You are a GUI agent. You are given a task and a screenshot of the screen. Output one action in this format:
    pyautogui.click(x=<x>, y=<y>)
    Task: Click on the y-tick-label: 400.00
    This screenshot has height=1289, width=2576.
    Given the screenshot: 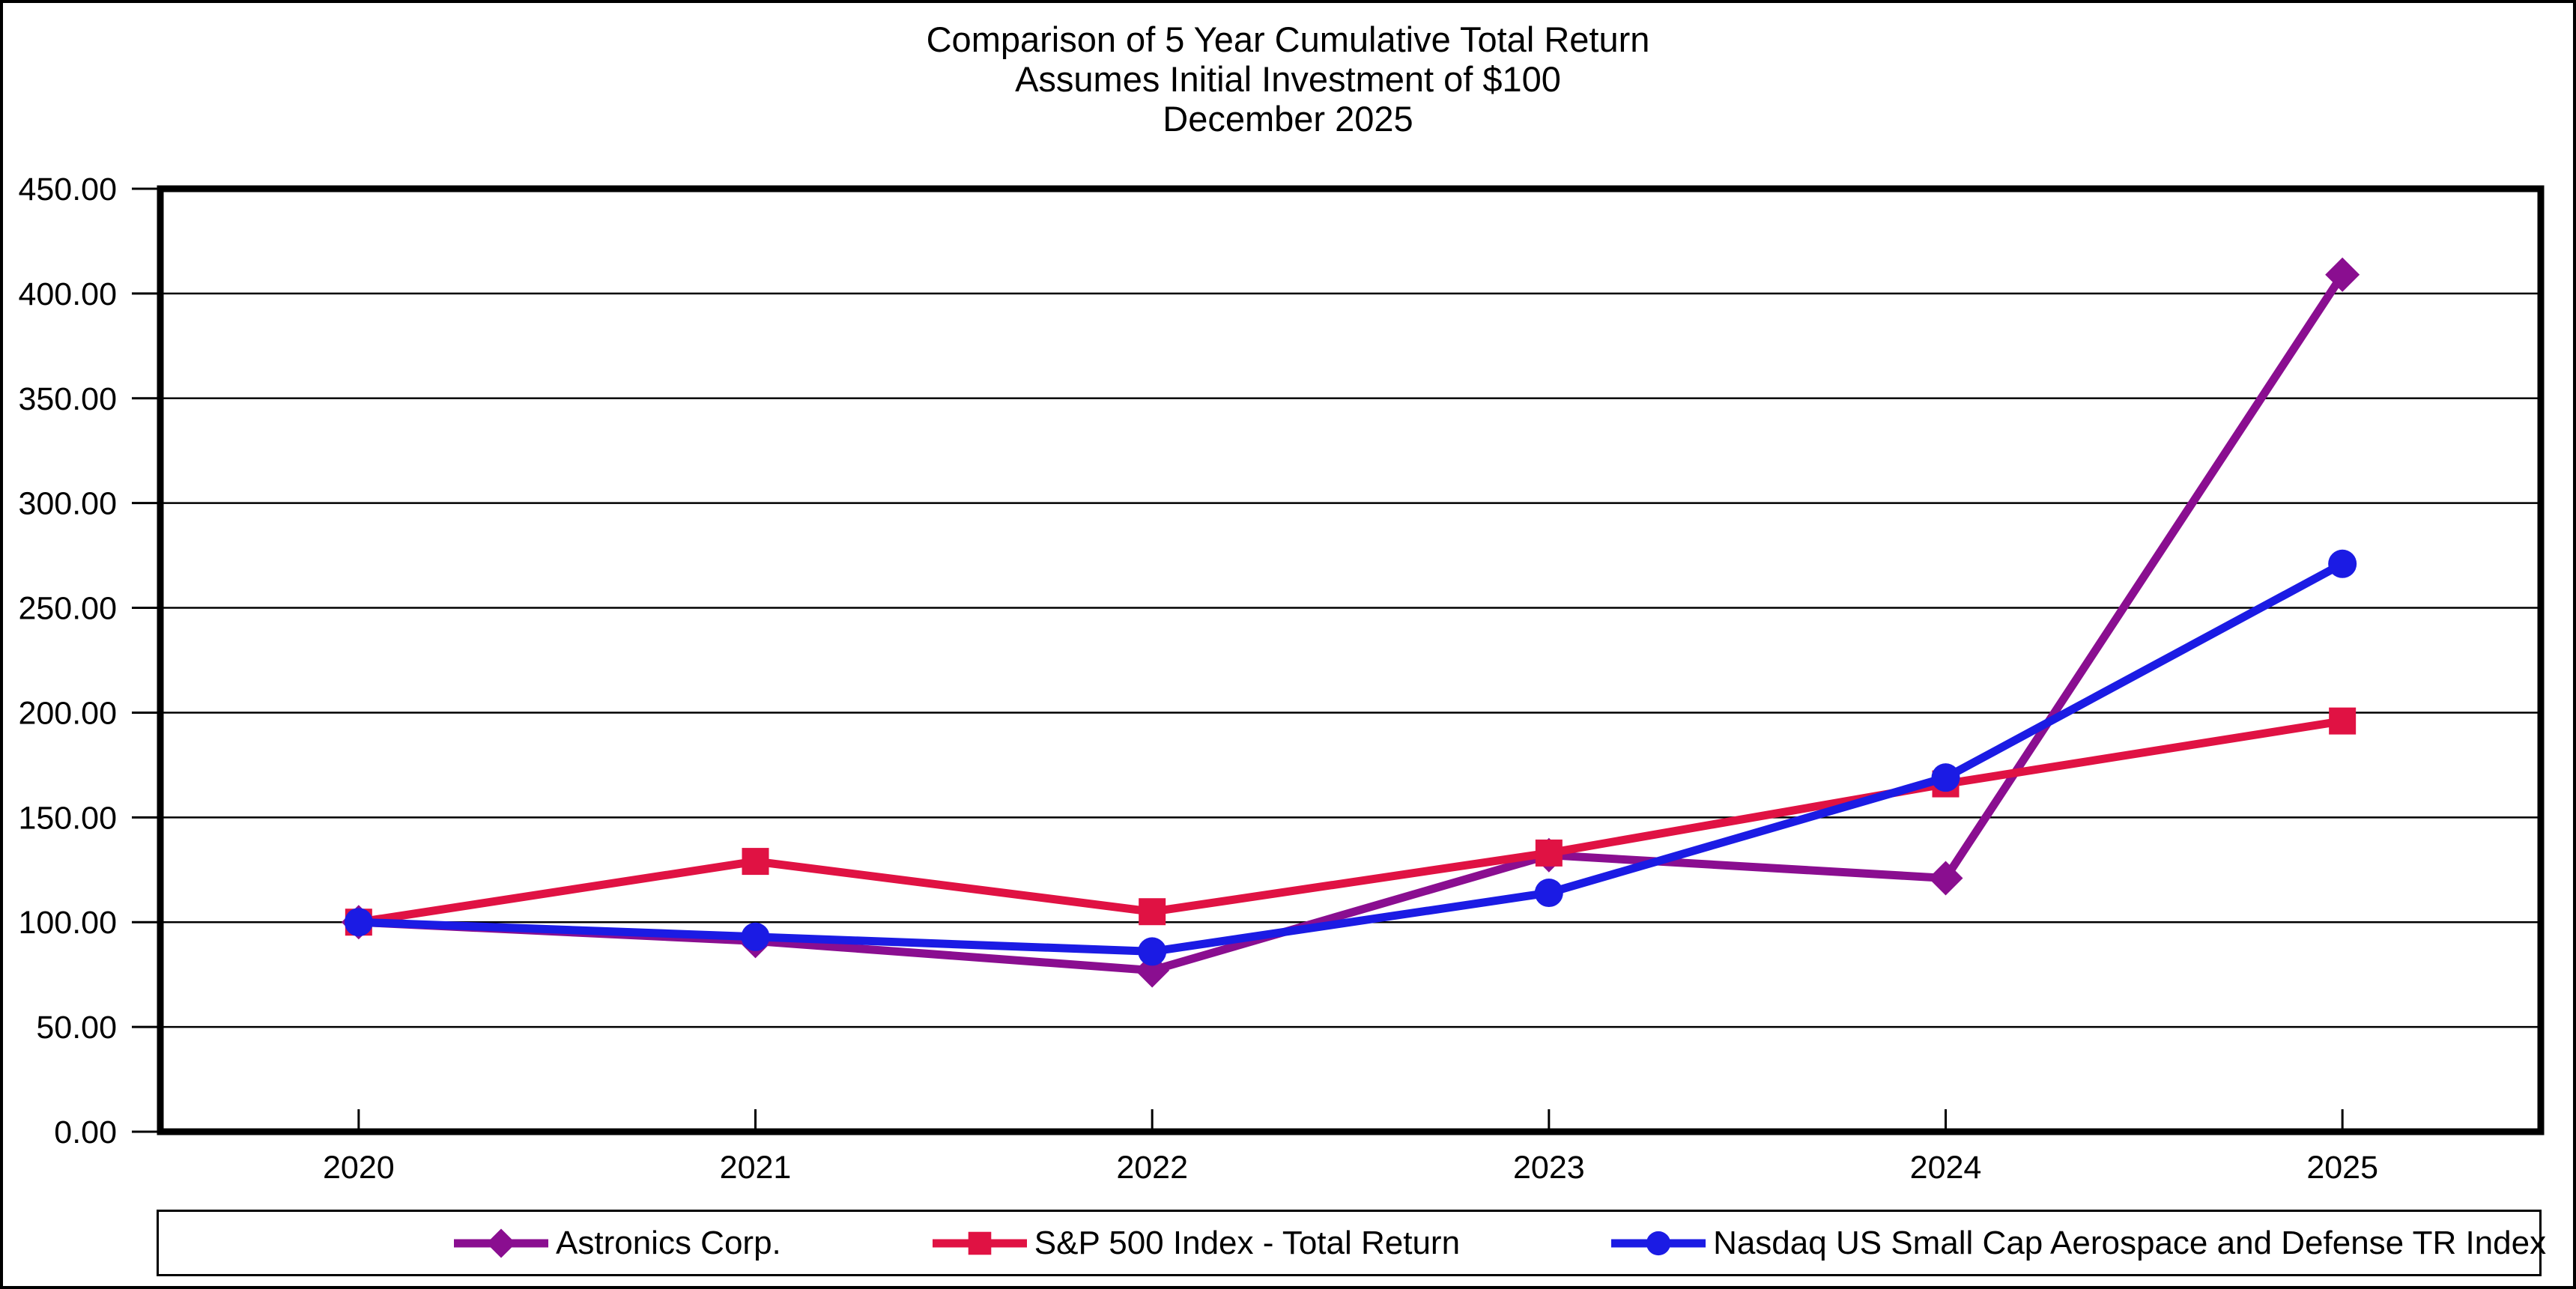 What is the action you would take?
    pyautogui.click(x=67, y=294)
    